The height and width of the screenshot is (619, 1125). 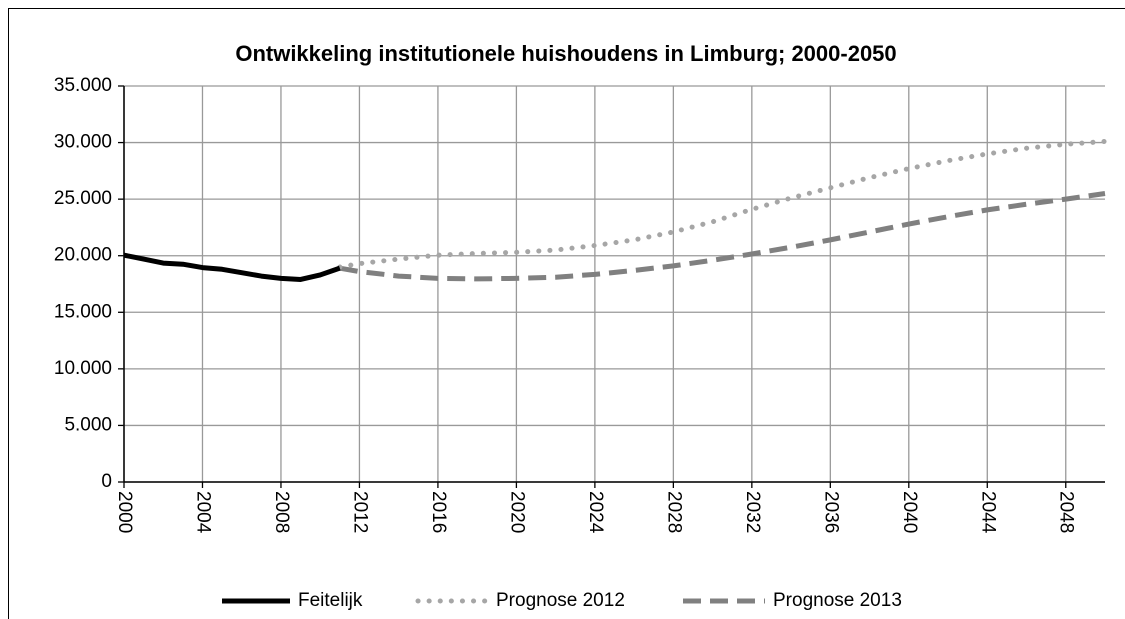 What do you see at coordinates (281, 512) in the screenshot?
I see `x-tick-label: 2008` at bounding box center [281, 512].